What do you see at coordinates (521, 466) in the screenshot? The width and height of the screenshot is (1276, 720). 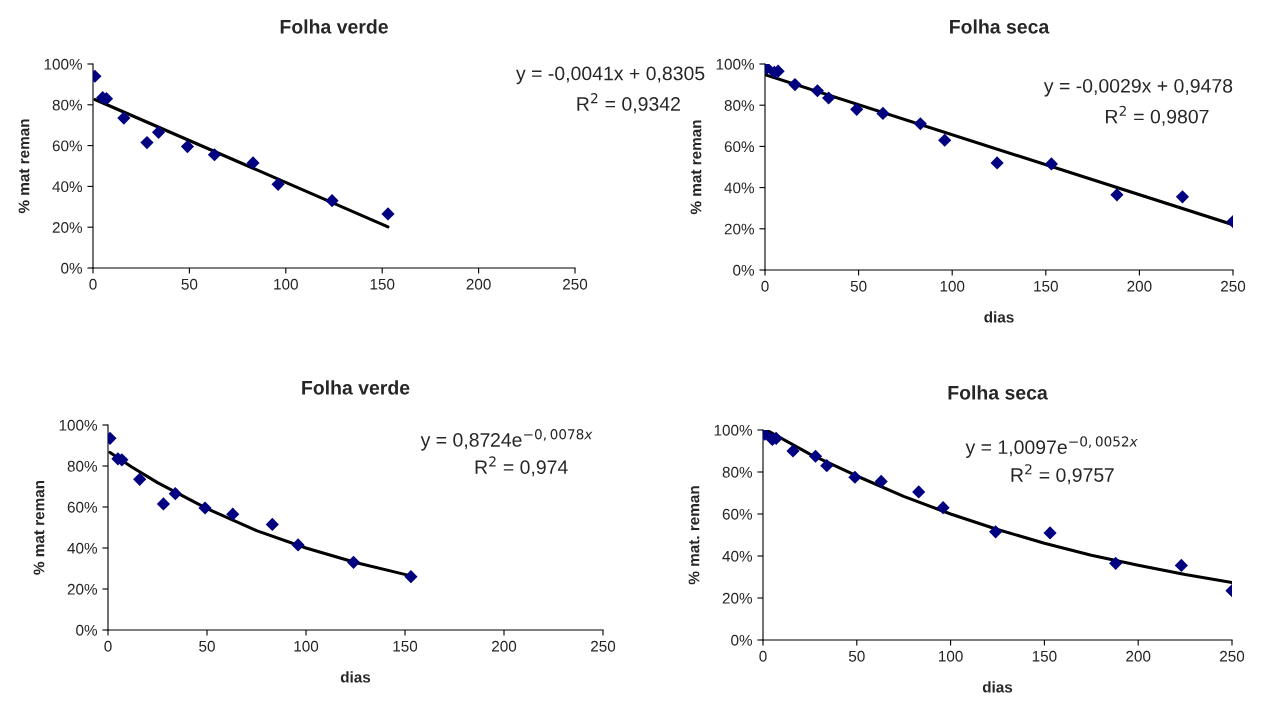 I see `annotation: R$^{2}$ = 0,974` at bounding box center [521, 466].